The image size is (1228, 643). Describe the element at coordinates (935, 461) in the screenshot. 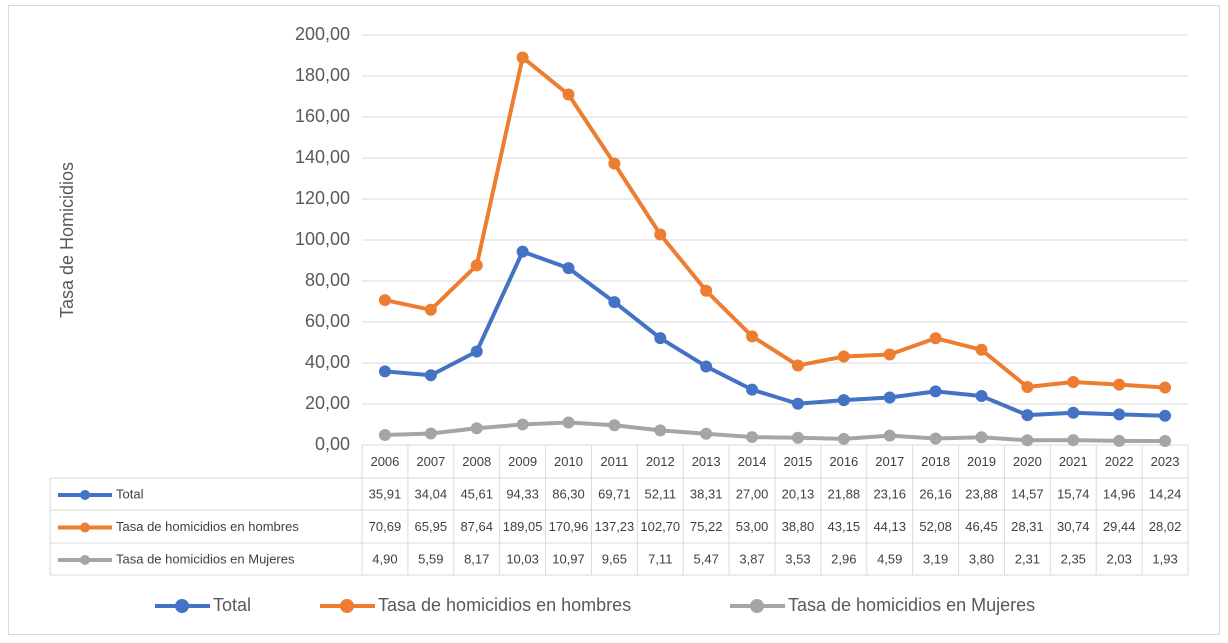

I see `x-tick-label: 2018` at that location.